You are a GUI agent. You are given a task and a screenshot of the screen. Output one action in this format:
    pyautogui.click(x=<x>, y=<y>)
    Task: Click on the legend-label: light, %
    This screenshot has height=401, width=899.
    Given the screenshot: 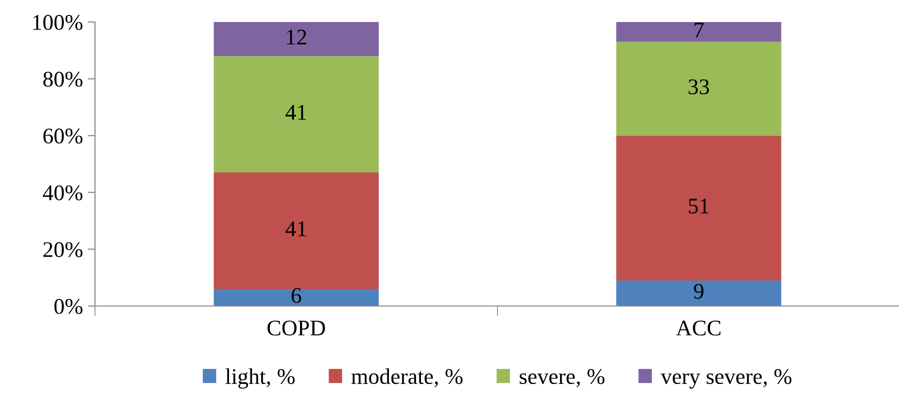 What is the action you would take?
    pyautogui.click(x=260, y=378)
    